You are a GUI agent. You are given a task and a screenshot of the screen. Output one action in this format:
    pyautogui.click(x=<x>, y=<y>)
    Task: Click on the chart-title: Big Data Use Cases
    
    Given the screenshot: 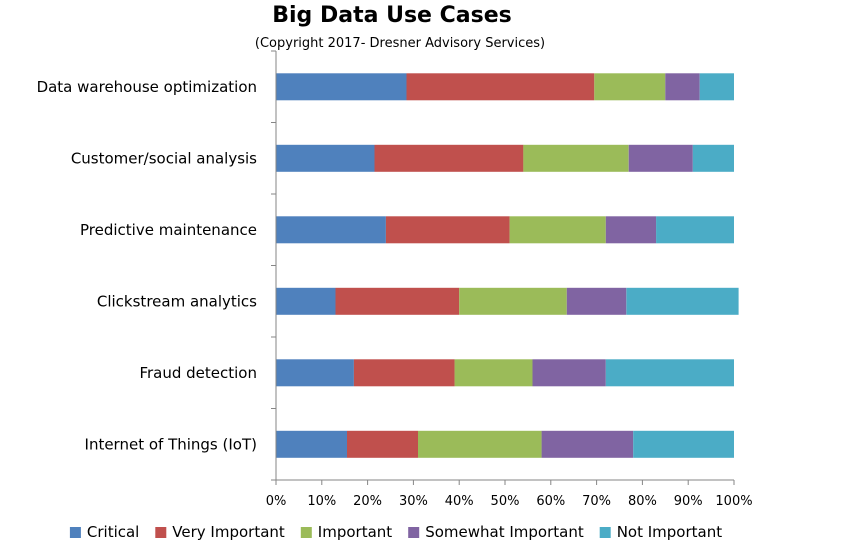 What is the action you would take?
    pyautogui.click(x=392, y=15)
    